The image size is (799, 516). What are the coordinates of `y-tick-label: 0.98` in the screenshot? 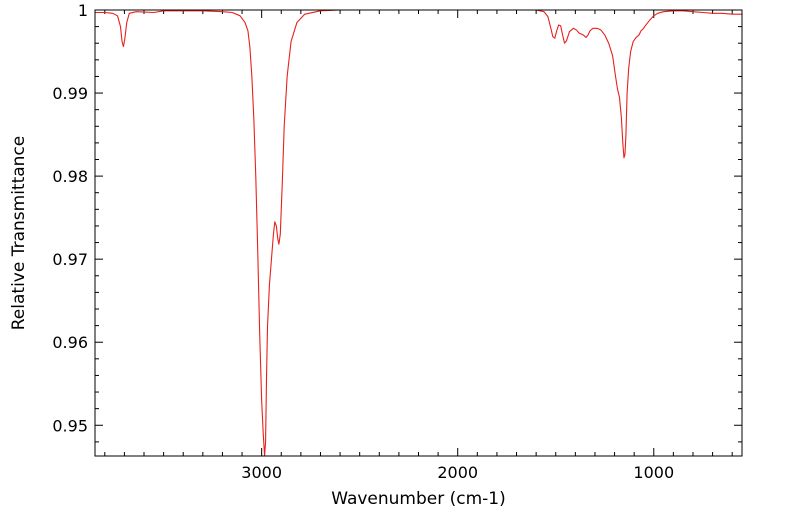 It's located at (70, 176).